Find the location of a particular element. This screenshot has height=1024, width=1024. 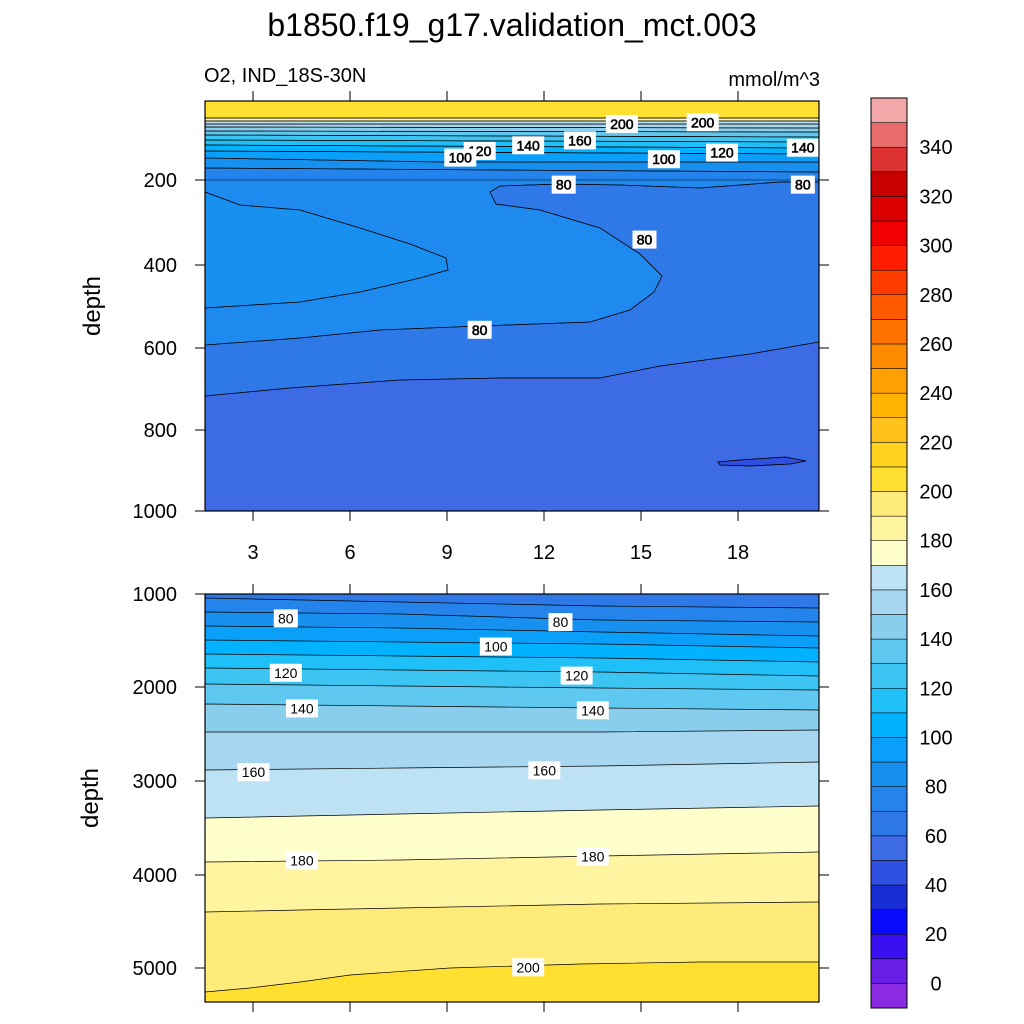

y-tick-label: 2000 is located at coordinates (155, 688).